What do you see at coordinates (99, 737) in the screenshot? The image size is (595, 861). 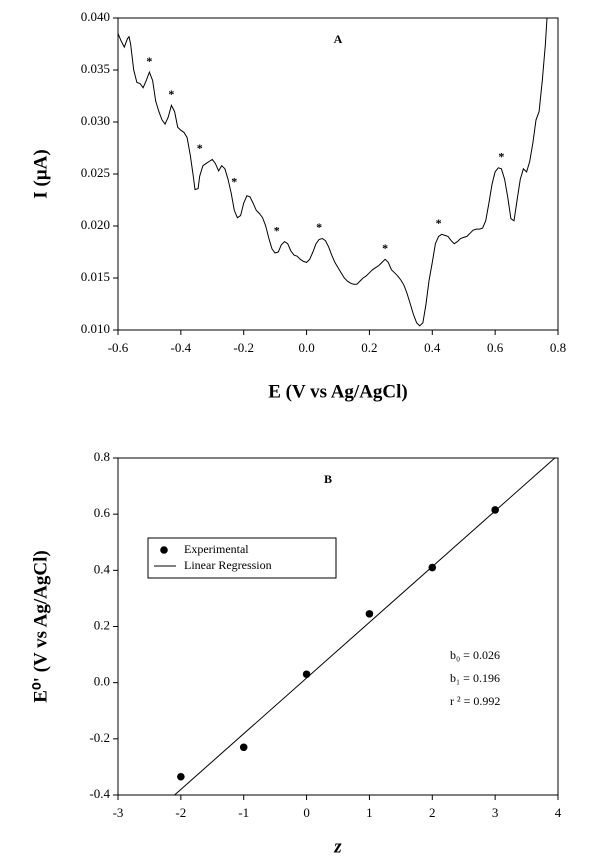 I see `y-tick-label: -0.2` at bounding box center [99, 737].